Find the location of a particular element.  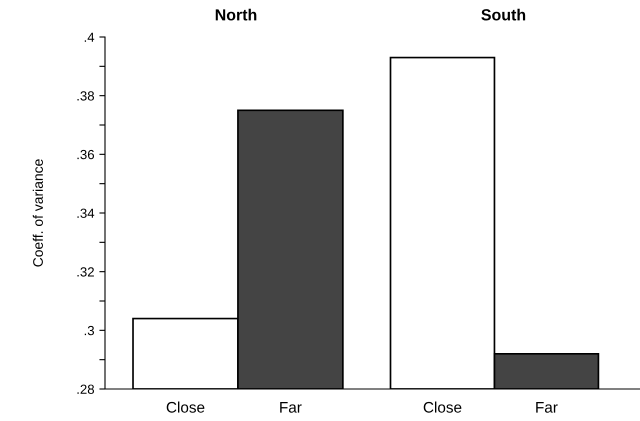

y-tick-label: .3 is located at coordinates (89, 331).